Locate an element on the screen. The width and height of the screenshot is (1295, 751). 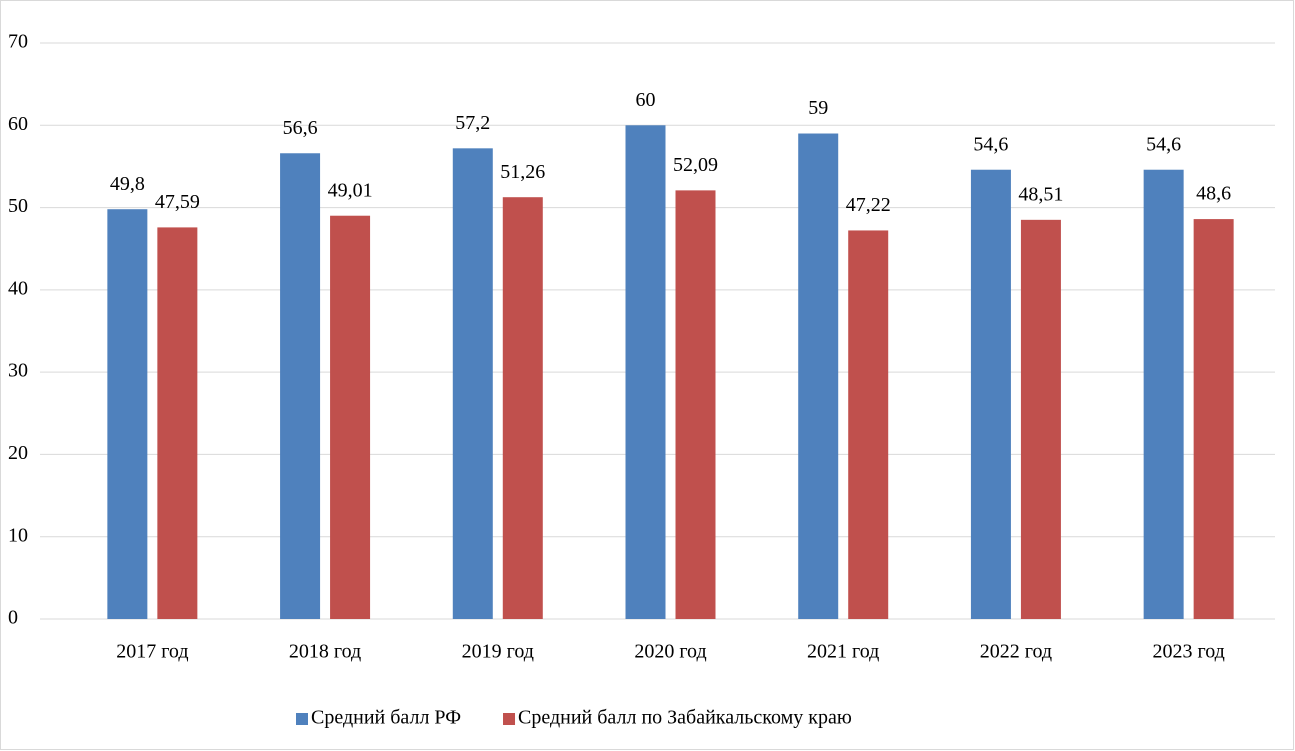
value-label: 57,2 is located at coordinates (472, 123).